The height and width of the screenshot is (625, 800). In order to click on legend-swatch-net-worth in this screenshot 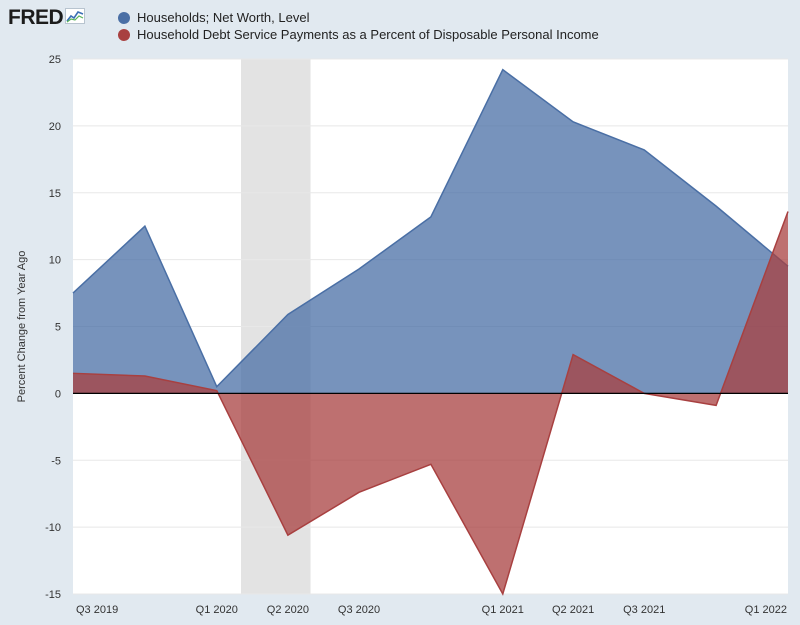, I will do `click(124, 17)`.